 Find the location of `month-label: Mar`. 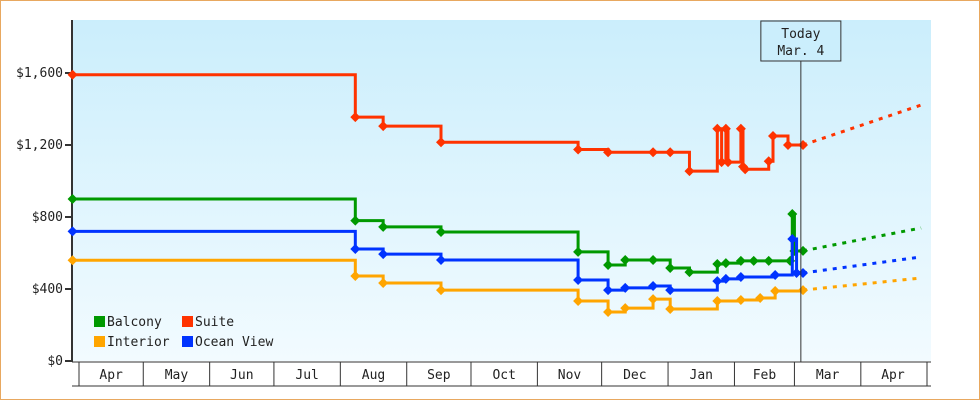

month-label: Mar is located at coordinates (828, 375).